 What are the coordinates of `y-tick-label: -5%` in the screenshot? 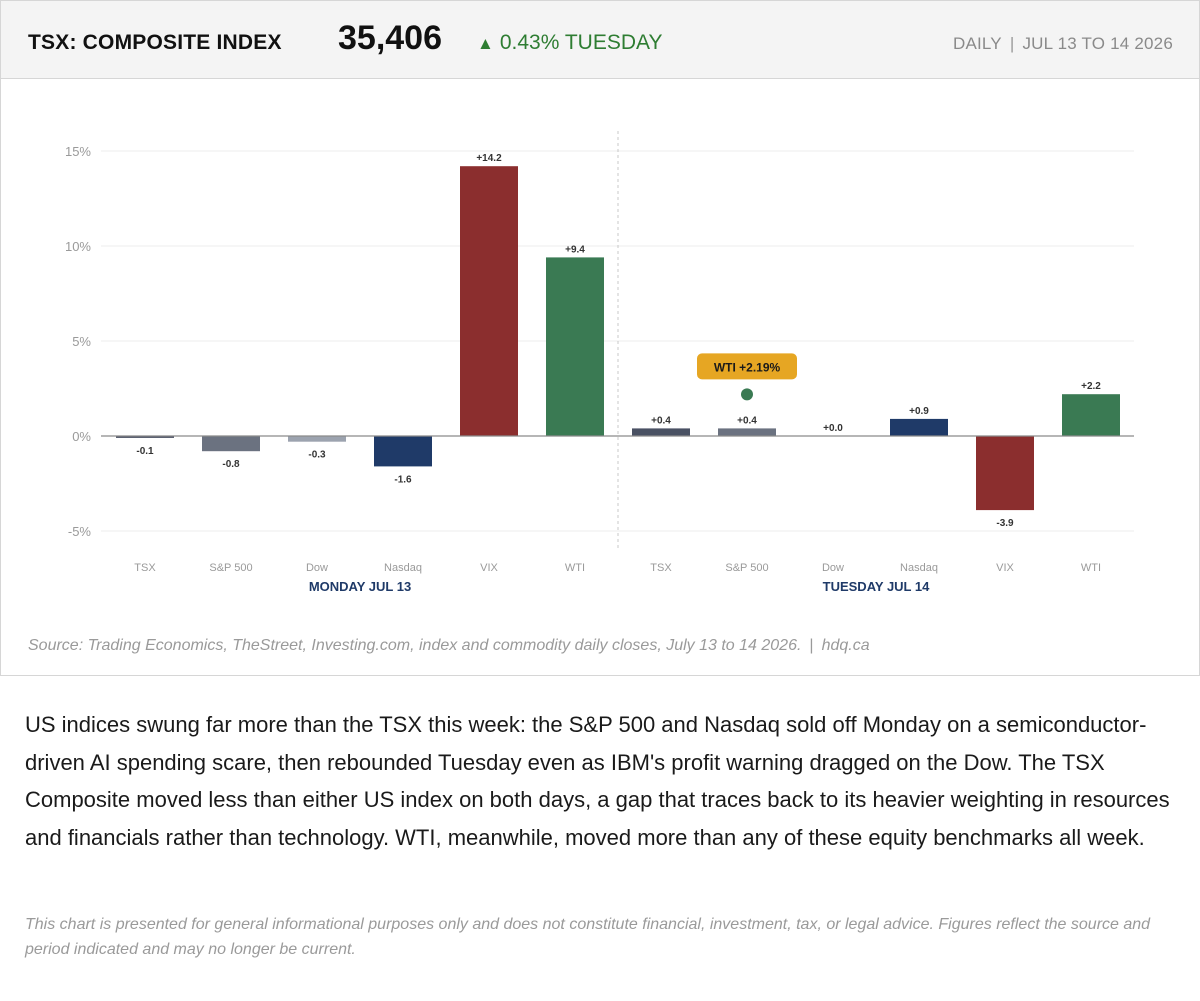 It's located at (80, 531).